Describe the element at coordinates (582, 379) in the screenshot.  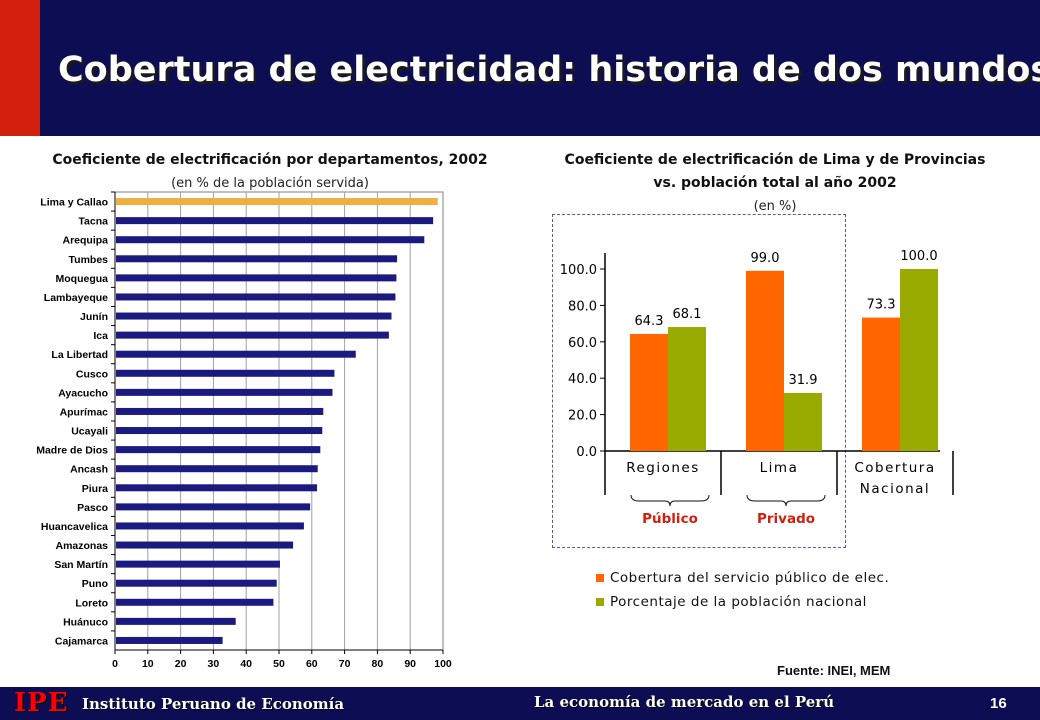
I see `y-tick-label: 40.0` at that location.